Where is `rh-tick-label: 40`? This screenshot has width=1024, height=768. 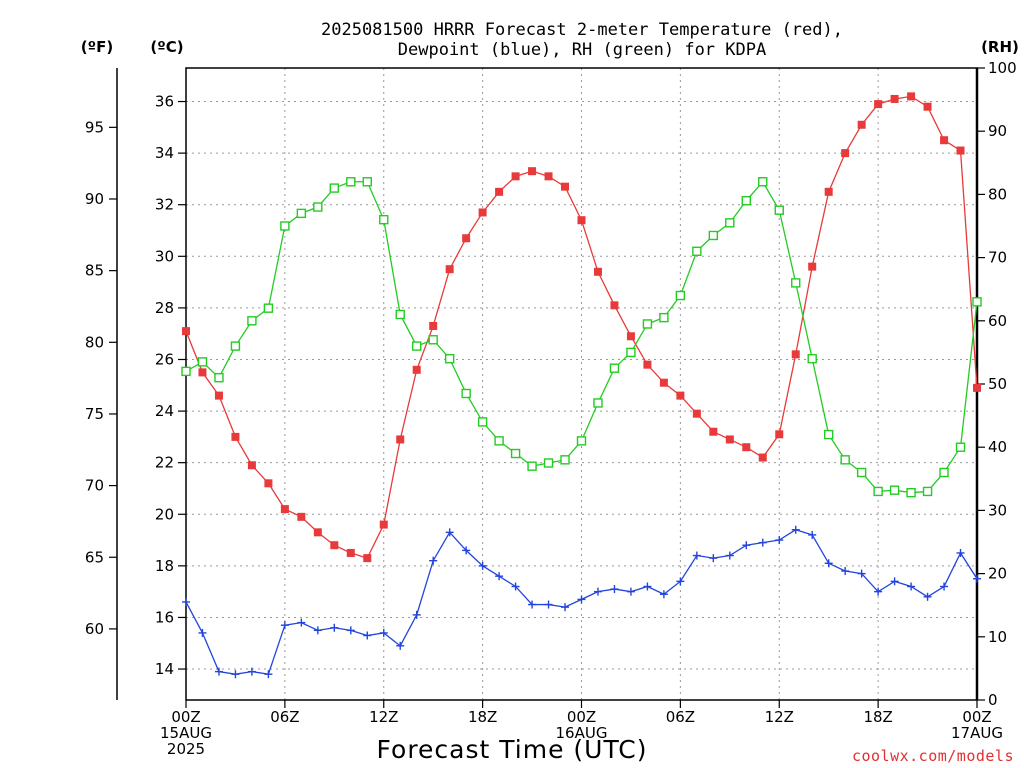
rh-tick-label: 40 is located at coordinates (997, 447).